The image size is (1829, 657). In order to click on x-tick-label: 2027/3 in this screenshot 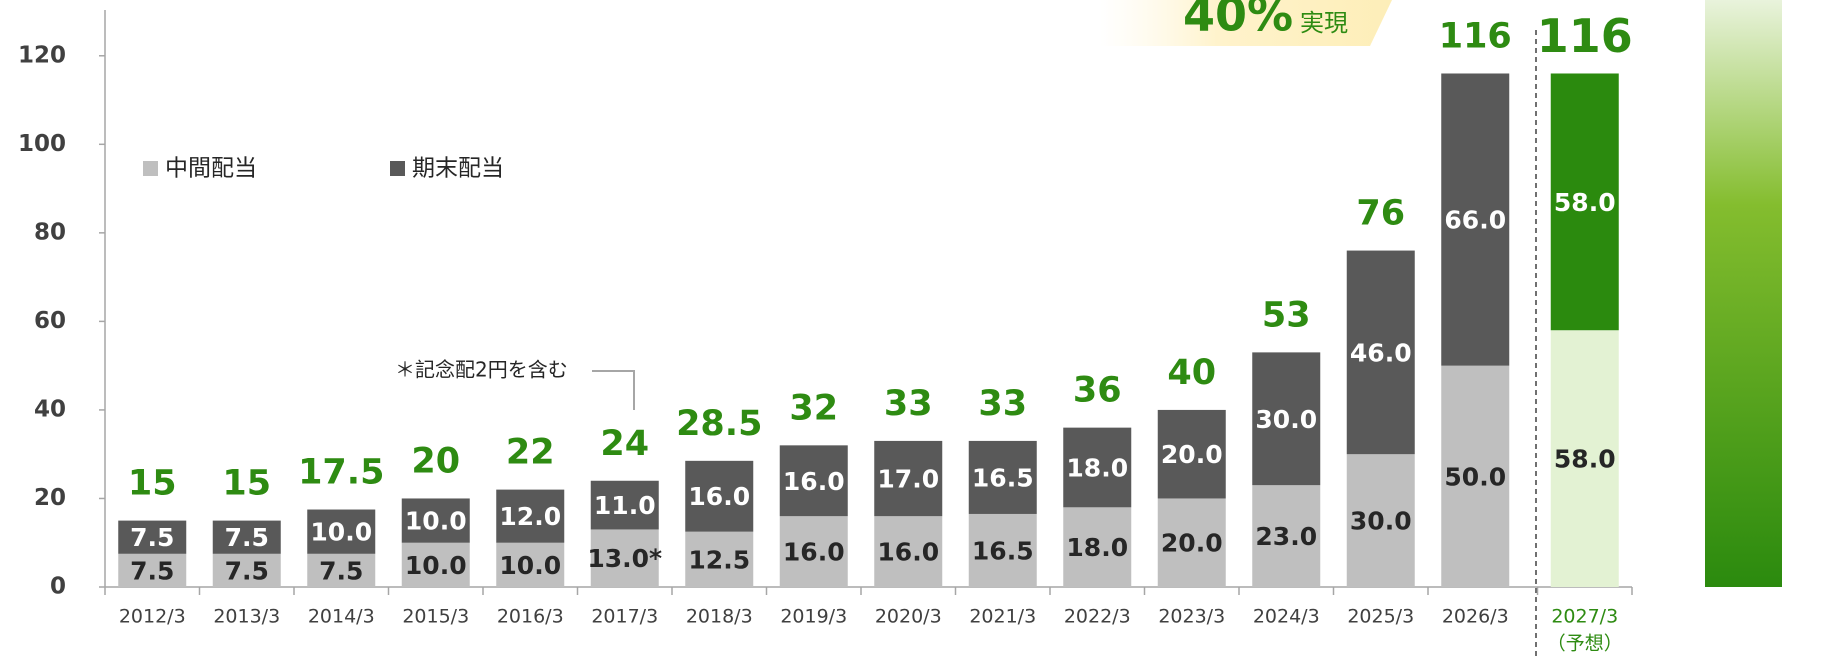, I will do `click(1584, 617)`.